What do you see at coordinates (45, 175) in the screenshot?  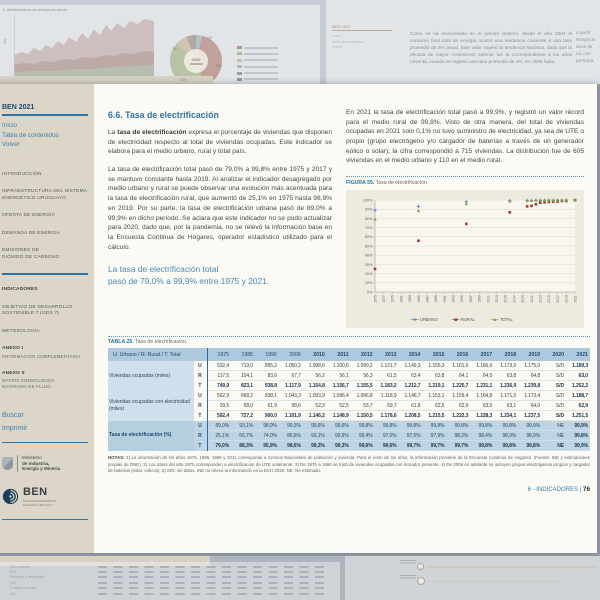 I see `sidebar-item-introduccion: INTRODUCCIÓN` at bounding box center [45, 175].